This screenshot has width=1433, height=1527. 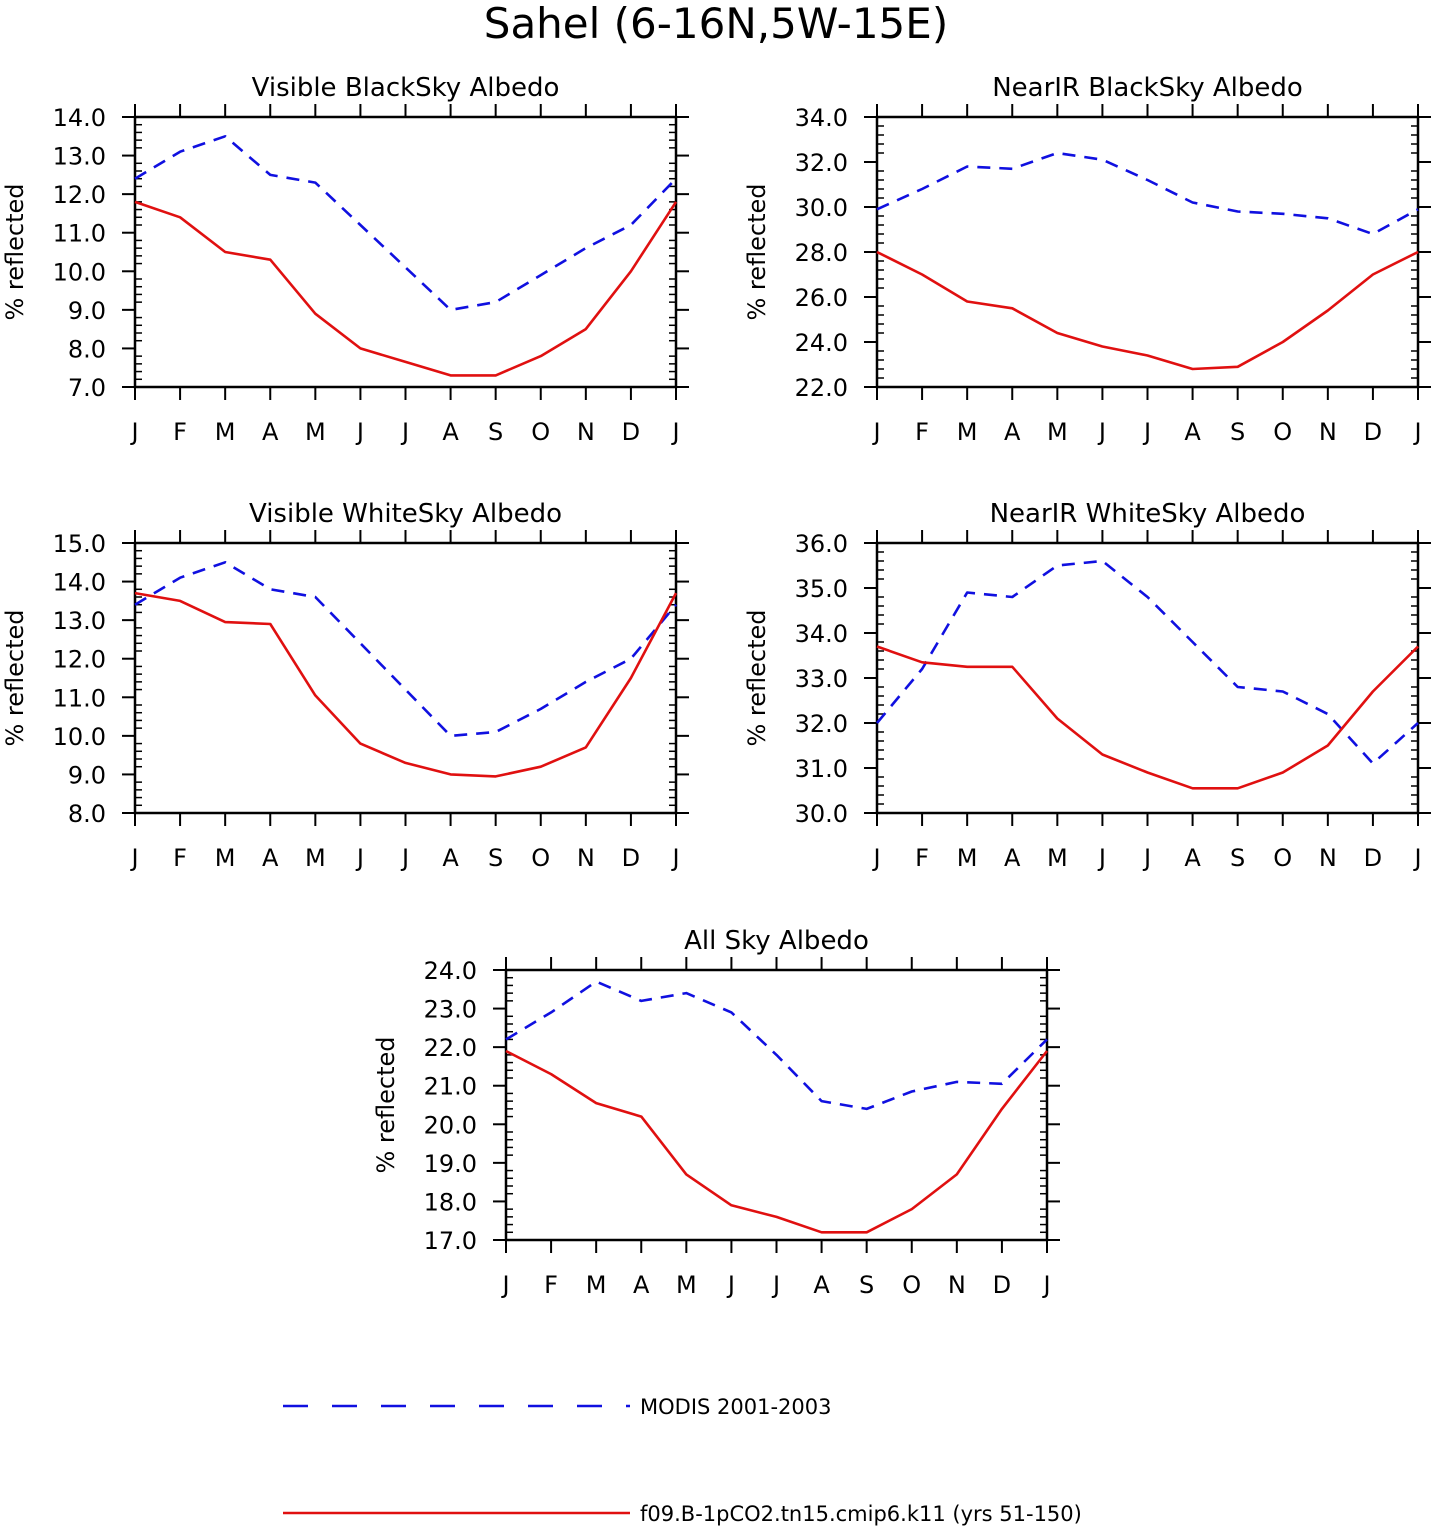 I want to click on y-tick-label: 12.0, so click(x=79, y=195).